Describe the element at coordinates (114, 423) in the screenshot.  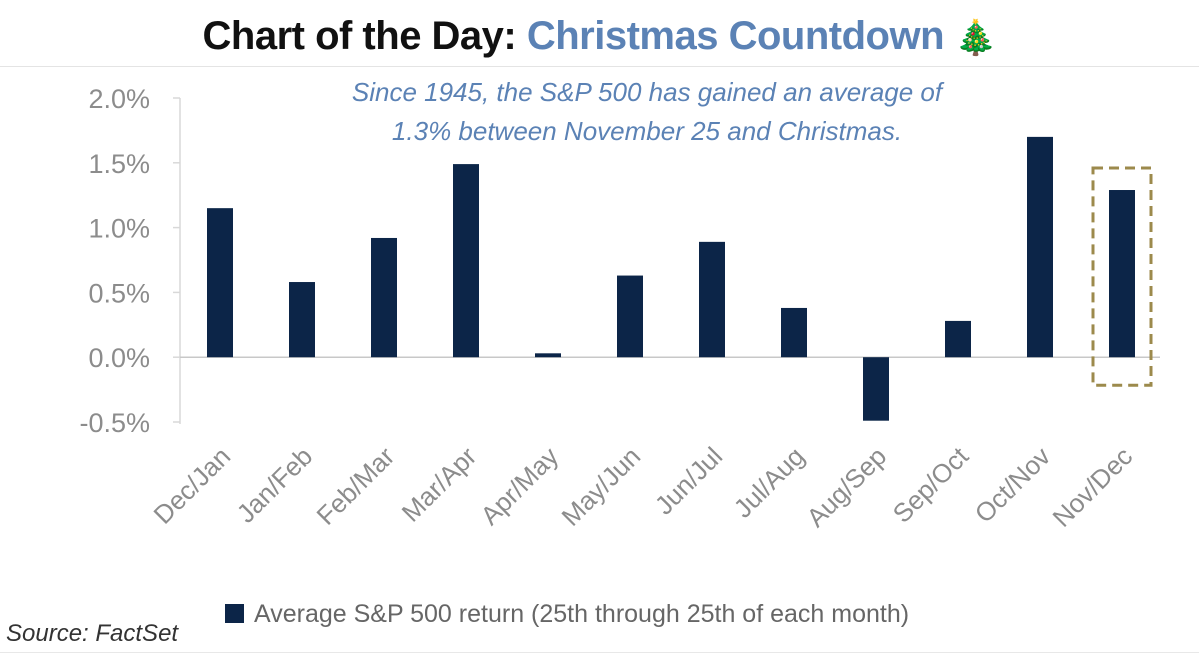
I see `y-tick-label: -0.5%` at that location.